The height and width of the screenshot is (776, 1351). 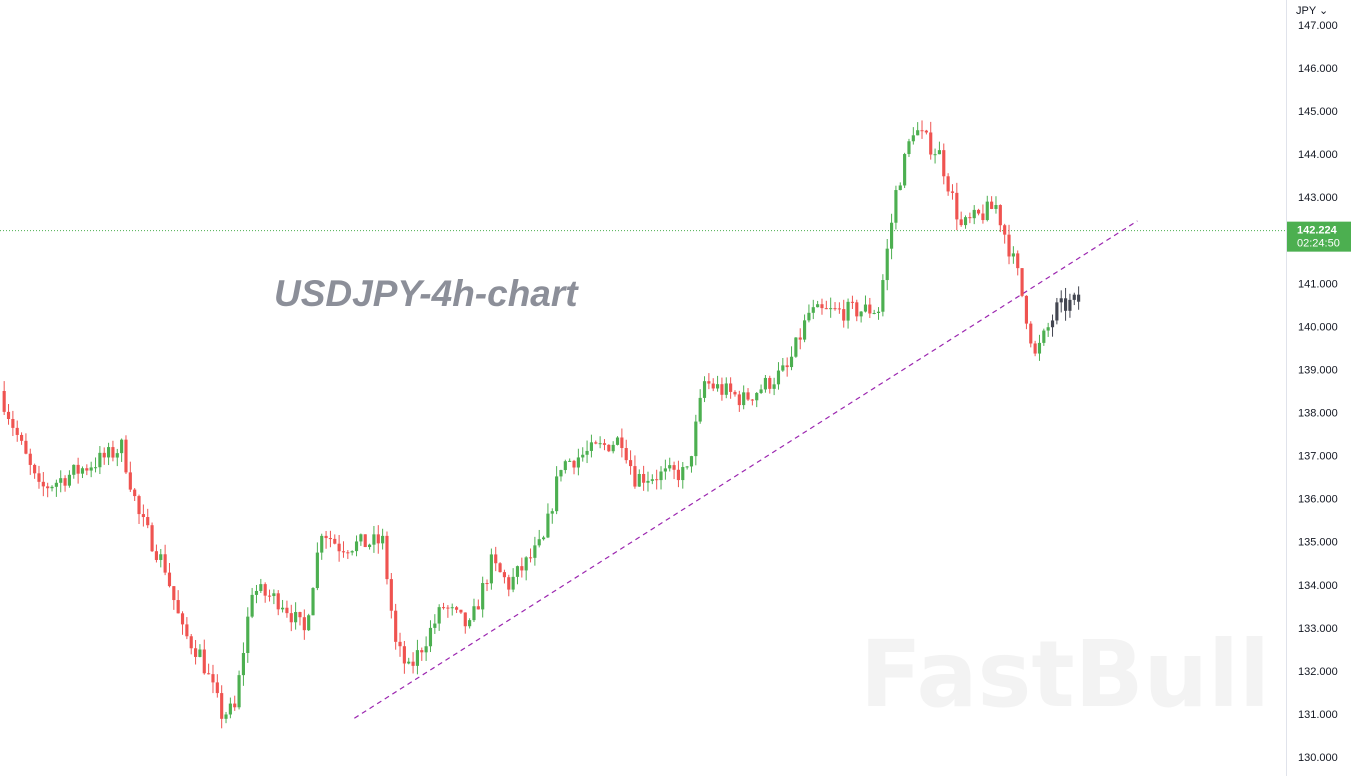 I want to click on y-tick-label: 139.000, so click(x=1318, y=370).